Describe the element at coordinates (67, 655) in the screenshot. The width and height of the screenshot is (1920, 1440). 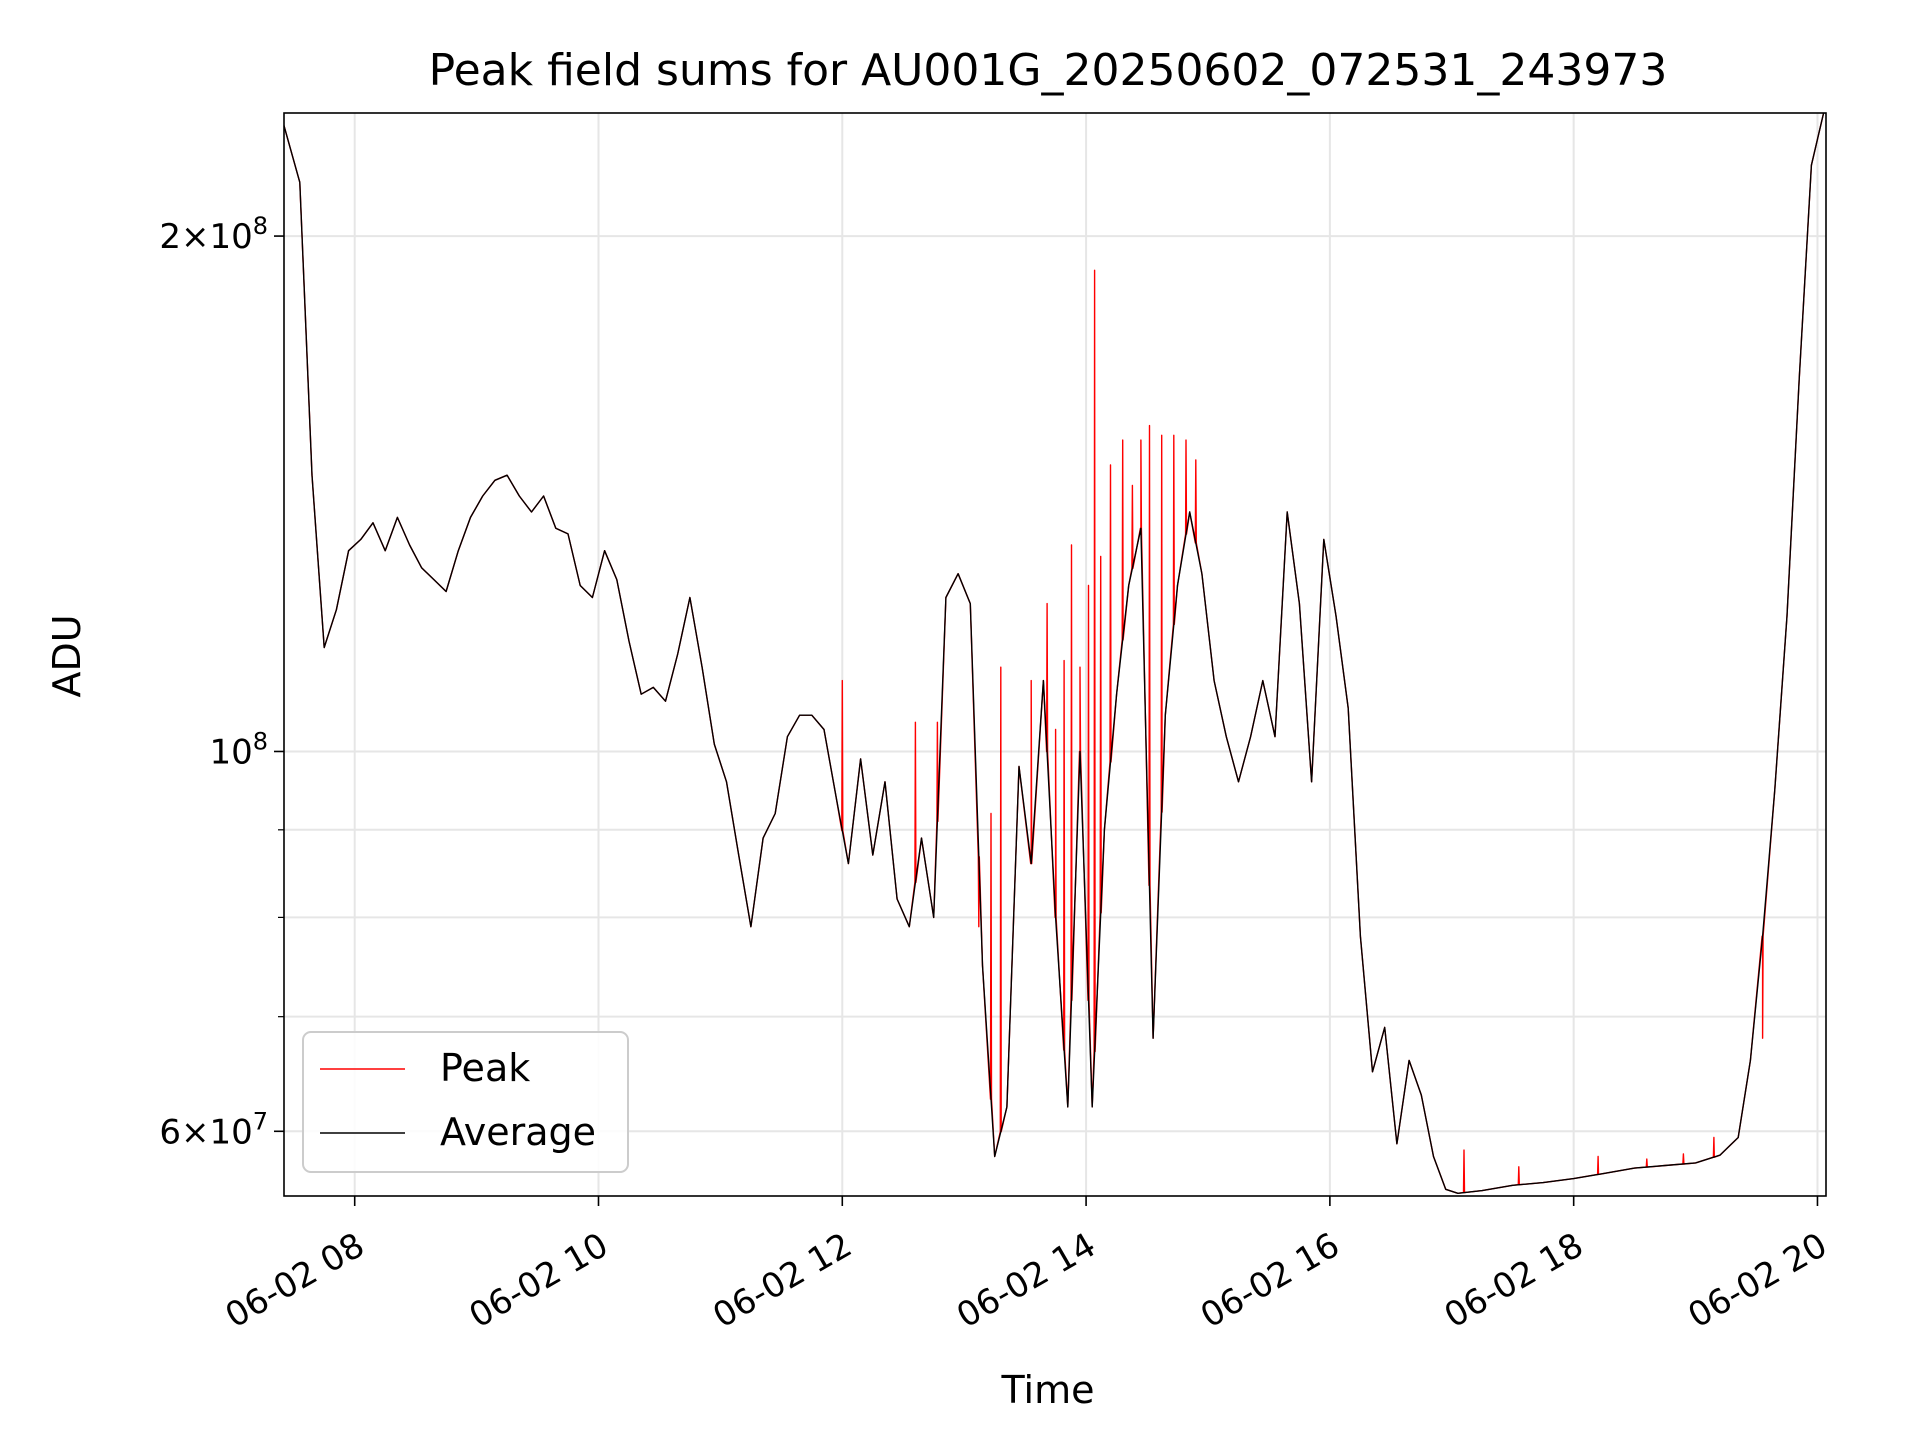
I see `y-axis-label: ADU` at that location.